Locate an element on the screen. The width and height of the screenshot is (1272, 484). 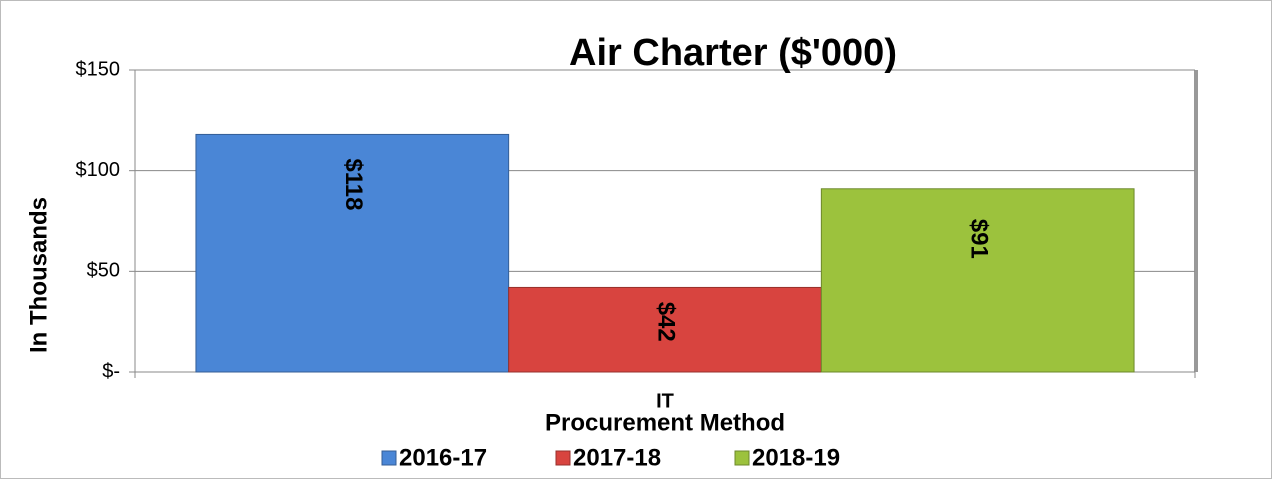
chart-title: Air Charter ($'000) is located at coordinates (733, 53).